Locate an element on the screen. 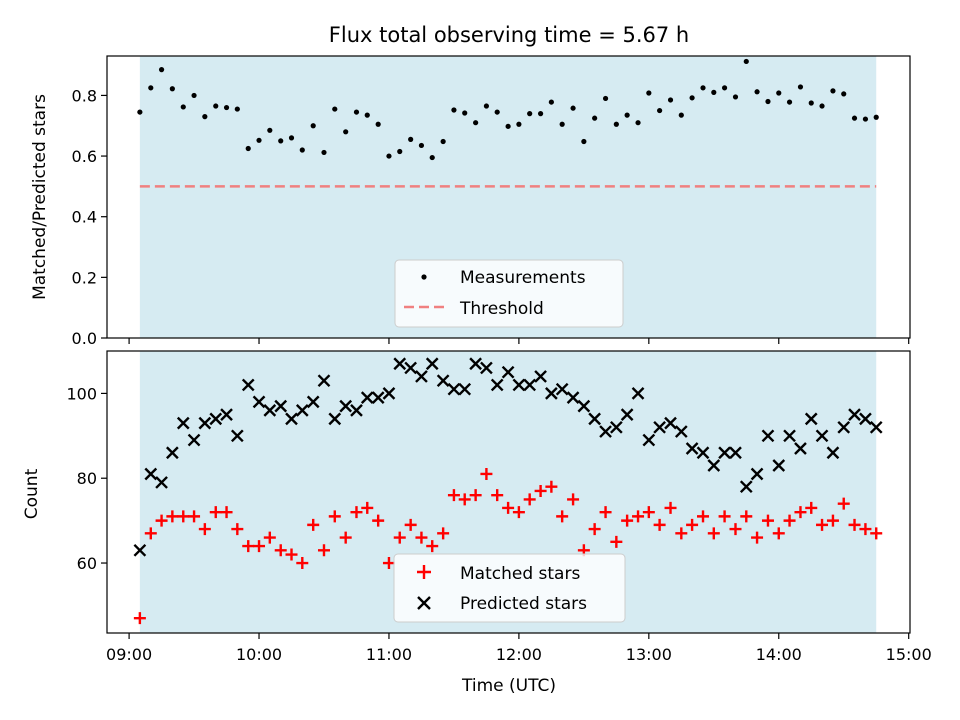  legend-threshold: Threshold is located at coordinates (501, 309).